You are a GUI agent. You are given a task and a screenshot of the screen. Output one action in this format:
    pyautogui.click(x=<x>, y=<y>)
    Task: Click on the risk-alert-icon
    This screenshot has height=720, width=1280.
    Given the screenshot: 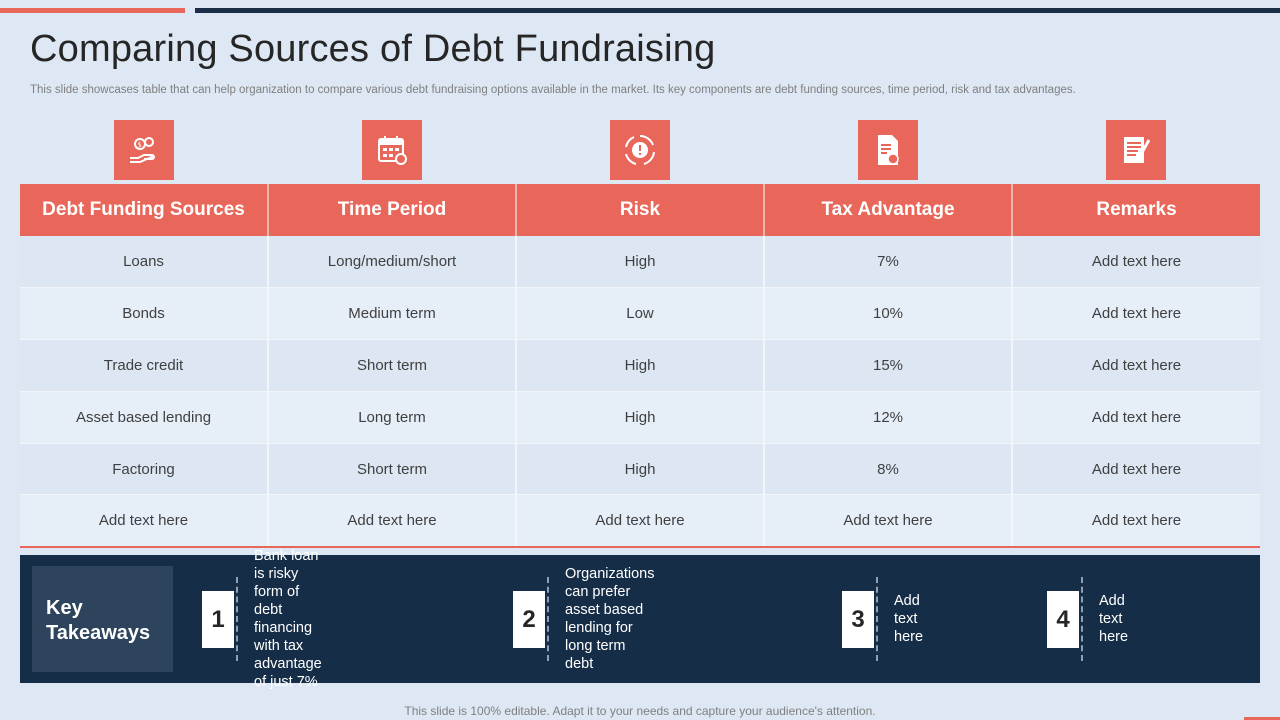 What is the action you would take?
    pyautogui.click(x=640, y=150)
    